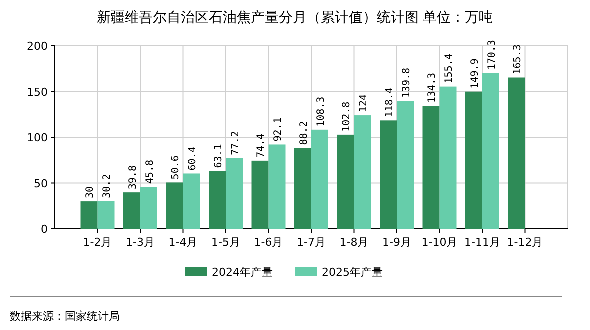  I want to click on data-label: 124, so click(364, 103).